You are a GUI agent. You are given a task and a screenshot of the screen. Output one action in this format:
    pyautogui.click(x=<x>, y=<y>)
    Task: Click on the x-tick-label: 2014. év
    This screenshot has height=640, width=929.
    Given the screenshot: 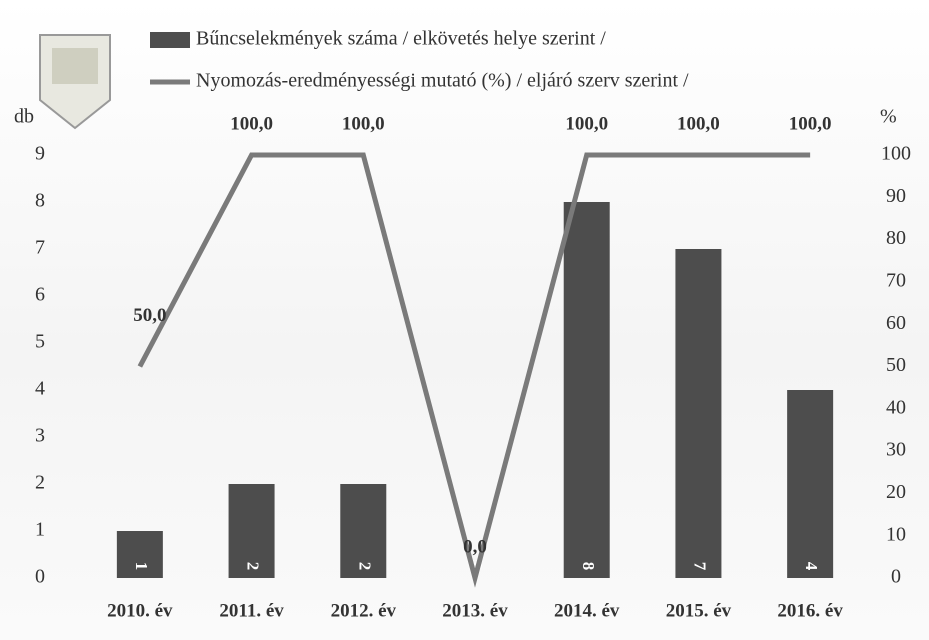 What is the action you would take?
    pyautogui.click(x=587, y=610)
    